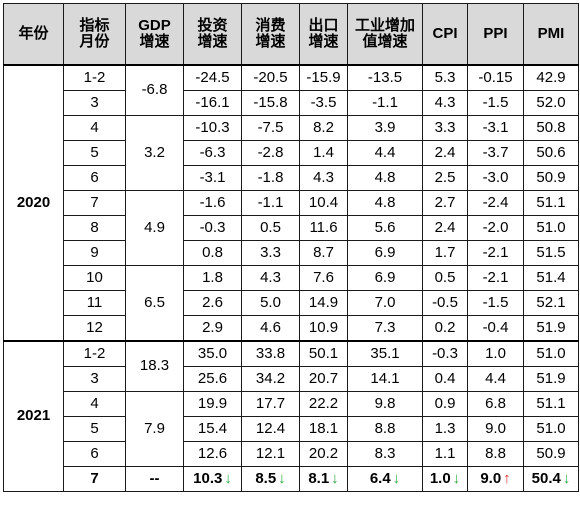 The height and width of the screenshot is (505, 580). I want to click on invest-cell: 1.8, so click(212, 278).